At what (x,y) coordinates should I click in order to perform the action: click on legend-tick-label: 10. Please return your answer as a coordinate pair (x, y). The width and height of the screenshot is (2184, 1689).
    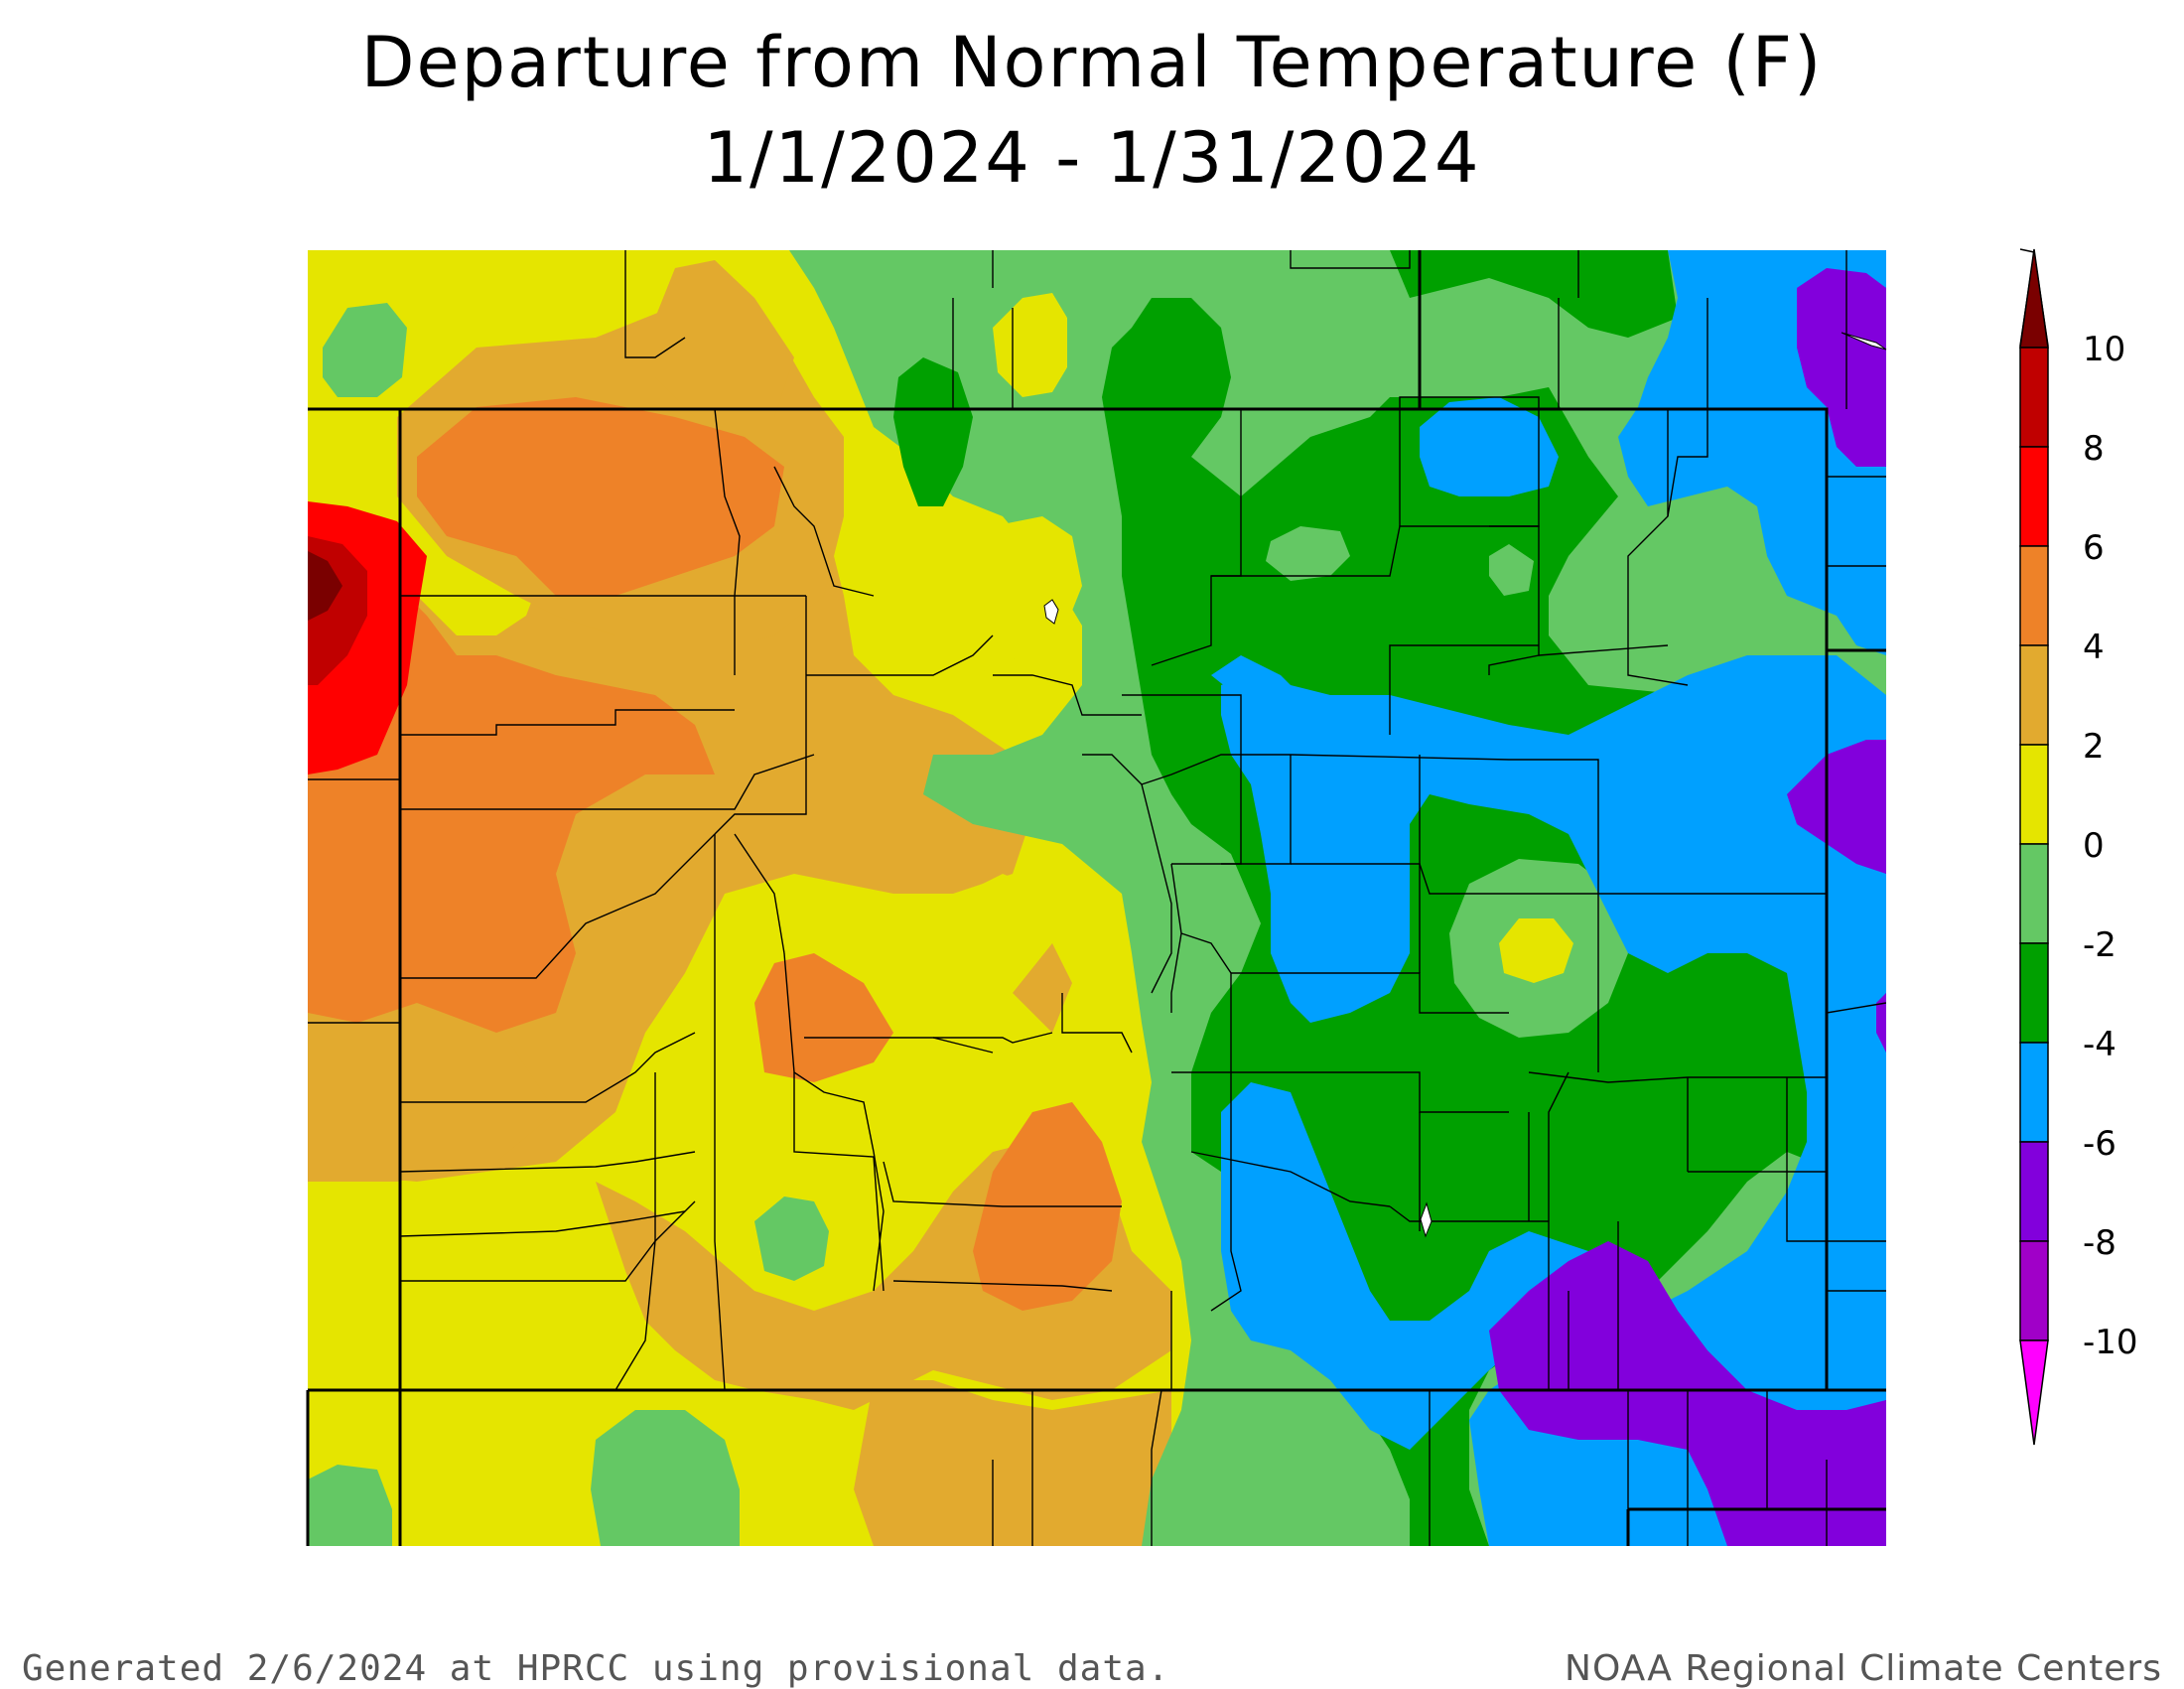
    Looking at the image, I should click on (2104, 350).